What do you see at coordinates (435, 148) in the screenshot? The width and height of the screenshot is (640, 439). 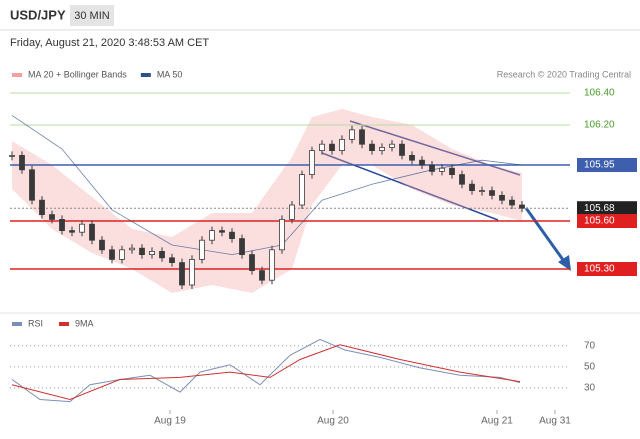 I see `channel-upper` at bounding box center [435, 148].